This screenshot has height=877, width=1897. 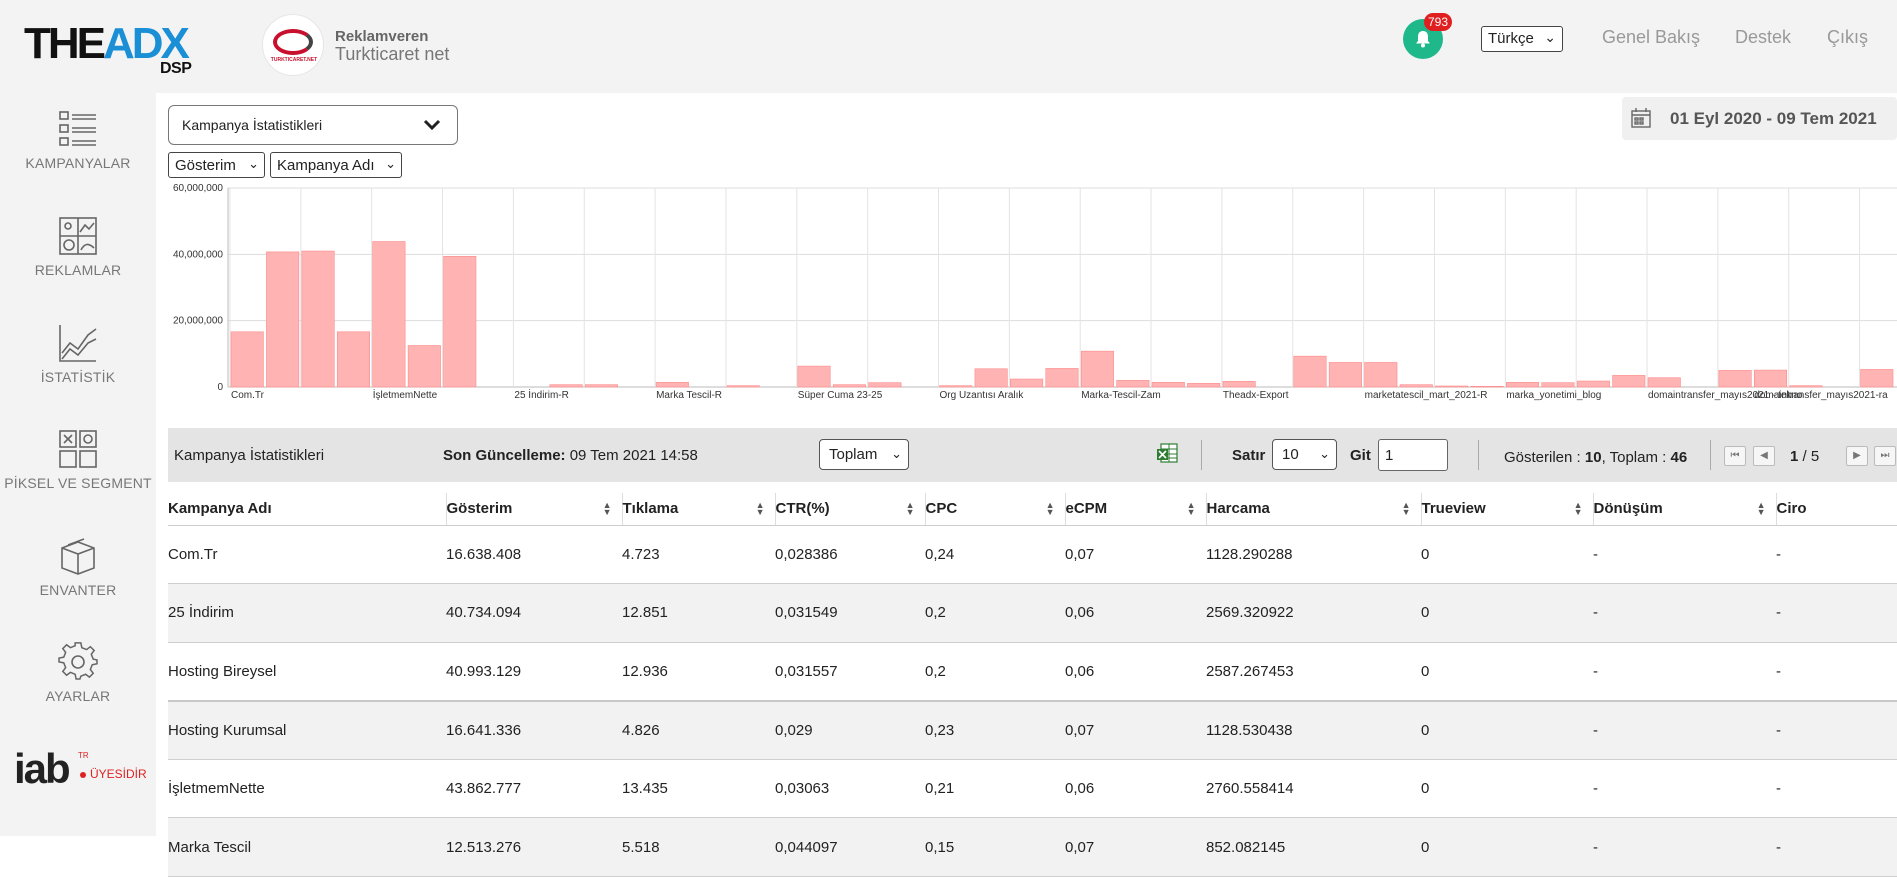 What do you see at coordinates (78, 270) in the screenshot?
I see `sidebar-item-label: REKLAMLAR` at bounding box center [78, 270].